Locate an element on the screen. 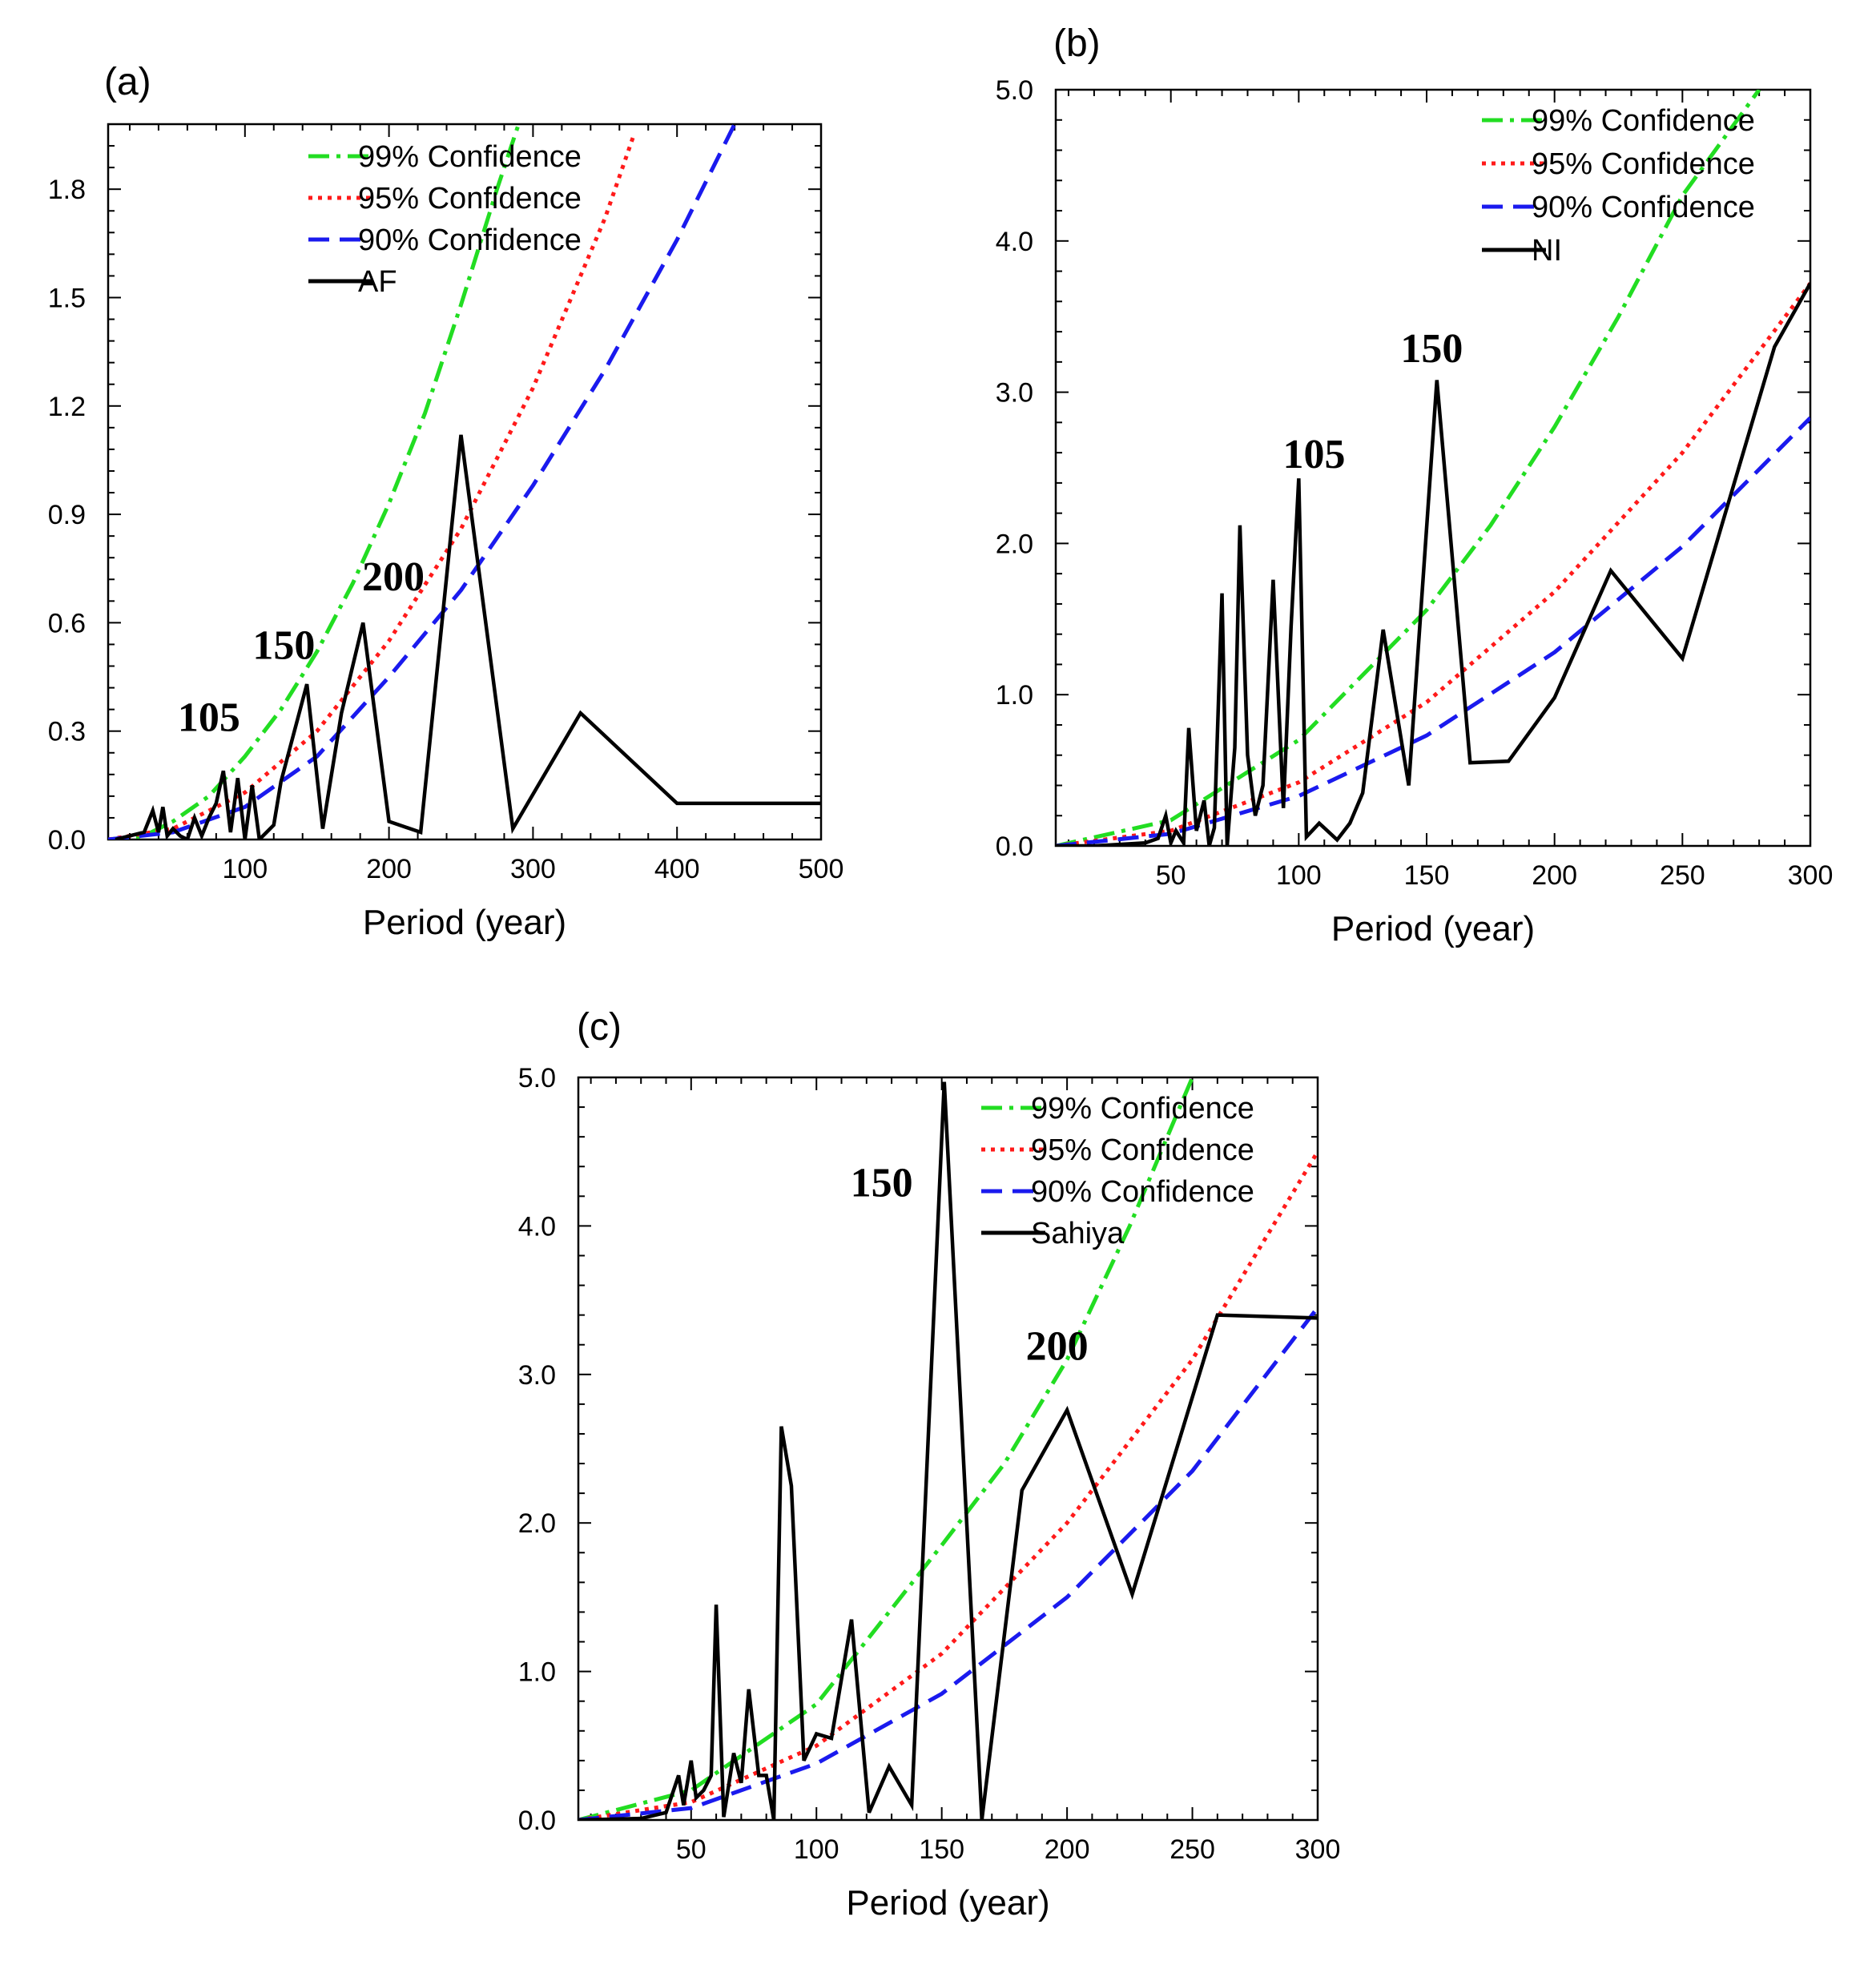  legend-label: NI is located at coordinates (1547, 251).